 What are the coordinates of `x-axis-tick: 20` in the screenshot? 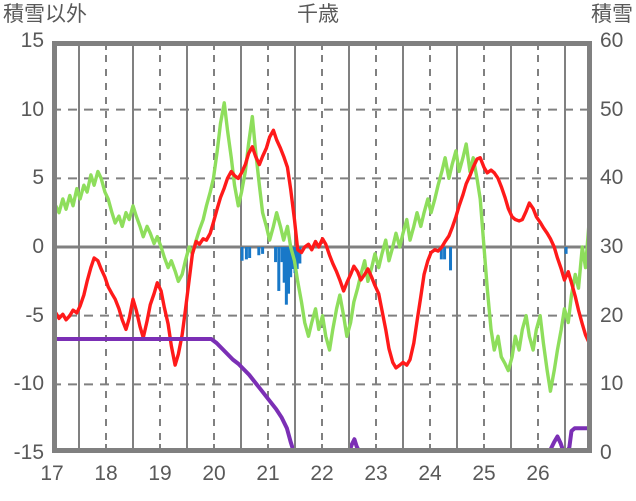 It's located at (214, 473).